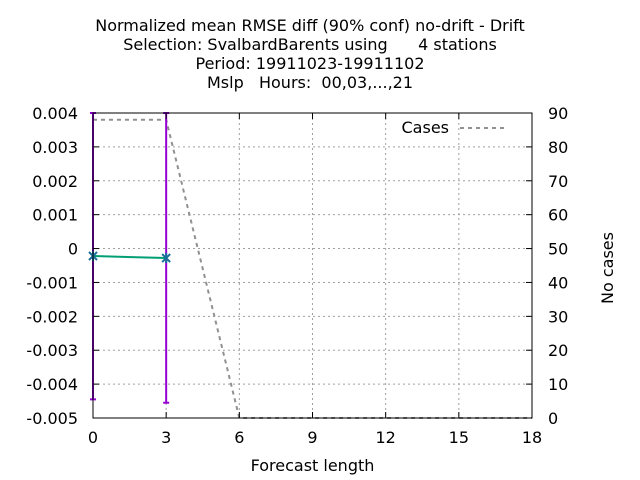 This screenshot has width=640, height=480. Describe the element at coordinates (532, 437) in the screenshot. I see `x-tick-label: 18` at that location.